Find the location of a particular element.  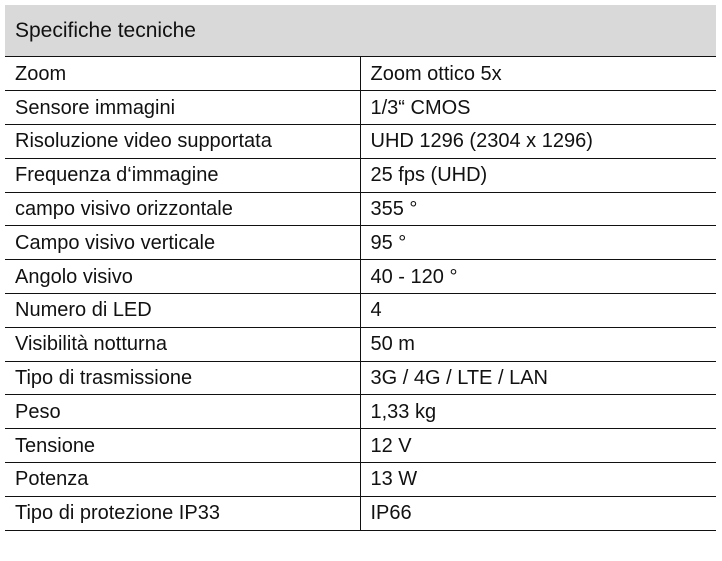

spec-label: Angolo visivo is located at coordinates (183, 277).